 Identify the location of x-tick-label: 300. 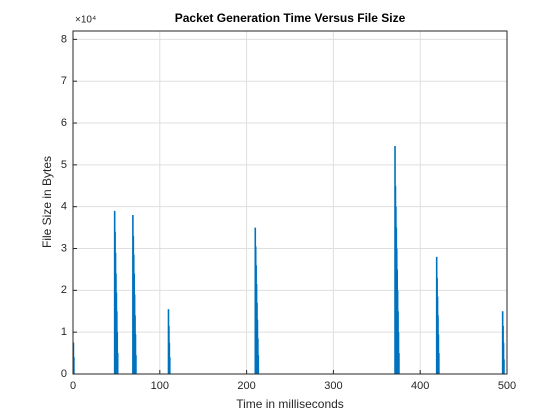
(333, 386).